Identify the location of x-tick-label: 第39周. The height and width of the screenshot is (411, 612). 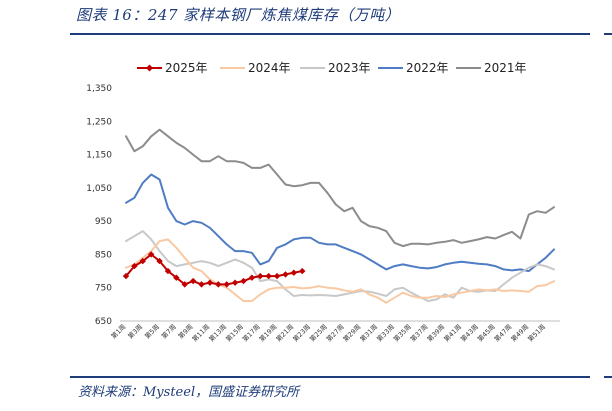
(435, 332).